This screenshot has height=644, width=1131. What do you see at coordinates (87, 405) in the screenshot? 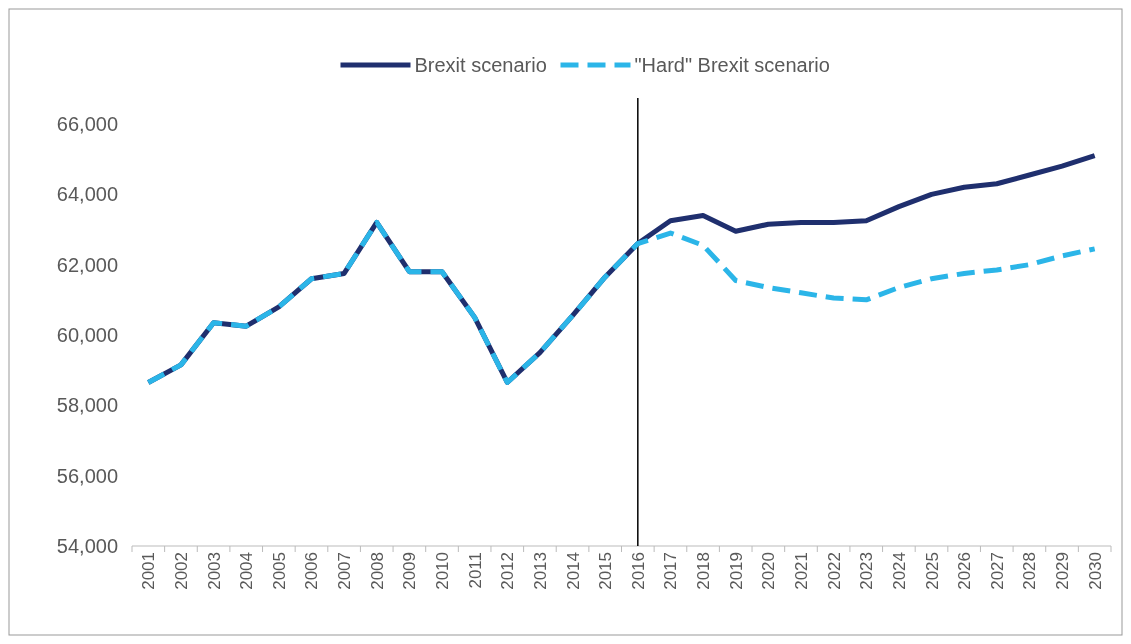
I see `y-tick-label: 58,000` at bounding box center [87, 405].